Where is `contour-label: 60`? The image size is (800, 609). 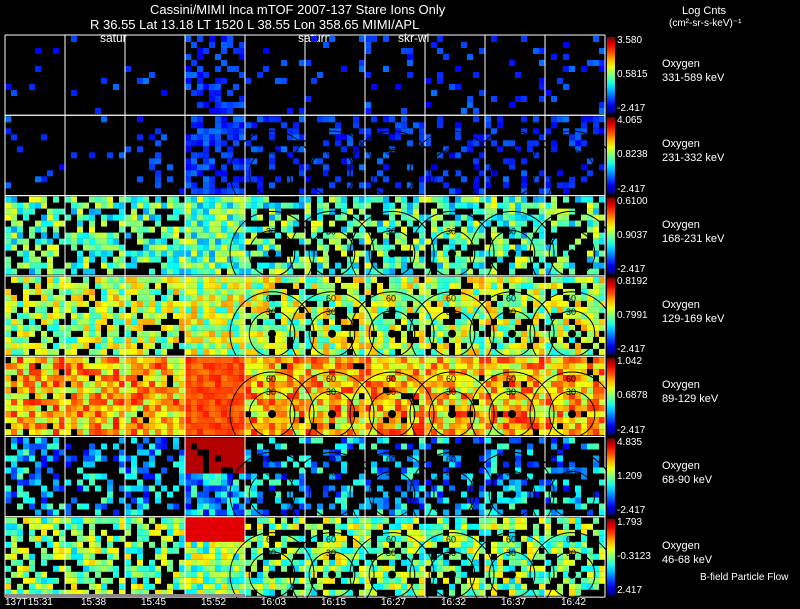
contour-label: 60 is located at coordinates (331, 379).